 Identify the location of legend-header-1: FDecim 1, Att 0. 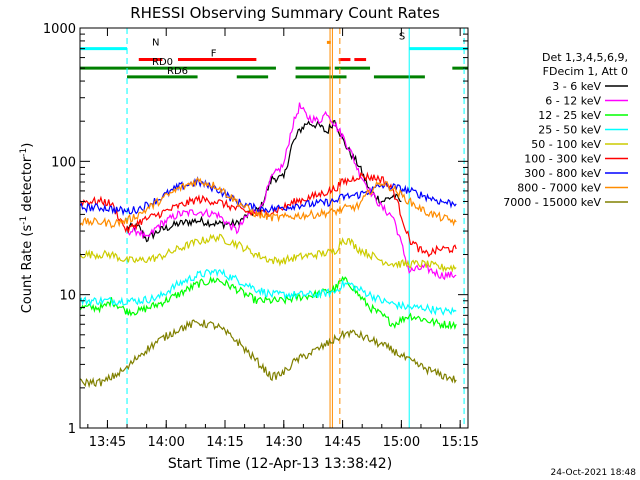
(585, 71).